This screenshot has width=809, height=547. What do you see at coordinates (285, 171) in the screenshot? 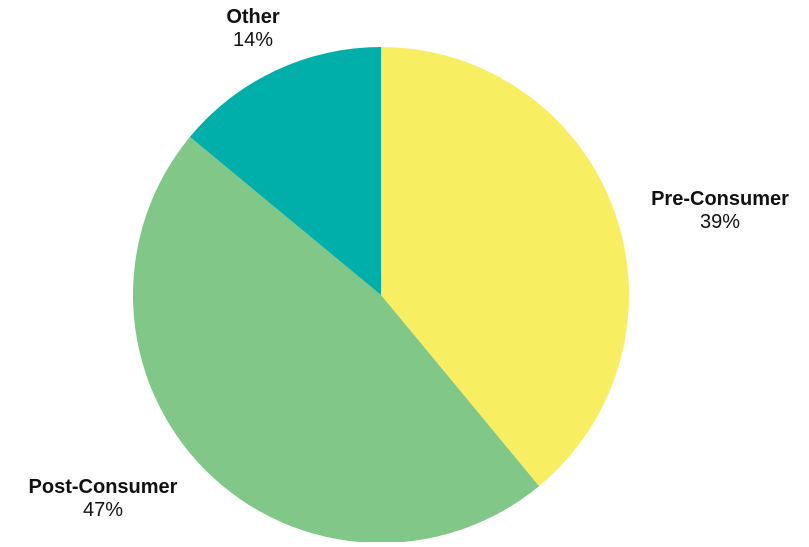
I see `pie-slice-other` at bounding box center [285, 171].